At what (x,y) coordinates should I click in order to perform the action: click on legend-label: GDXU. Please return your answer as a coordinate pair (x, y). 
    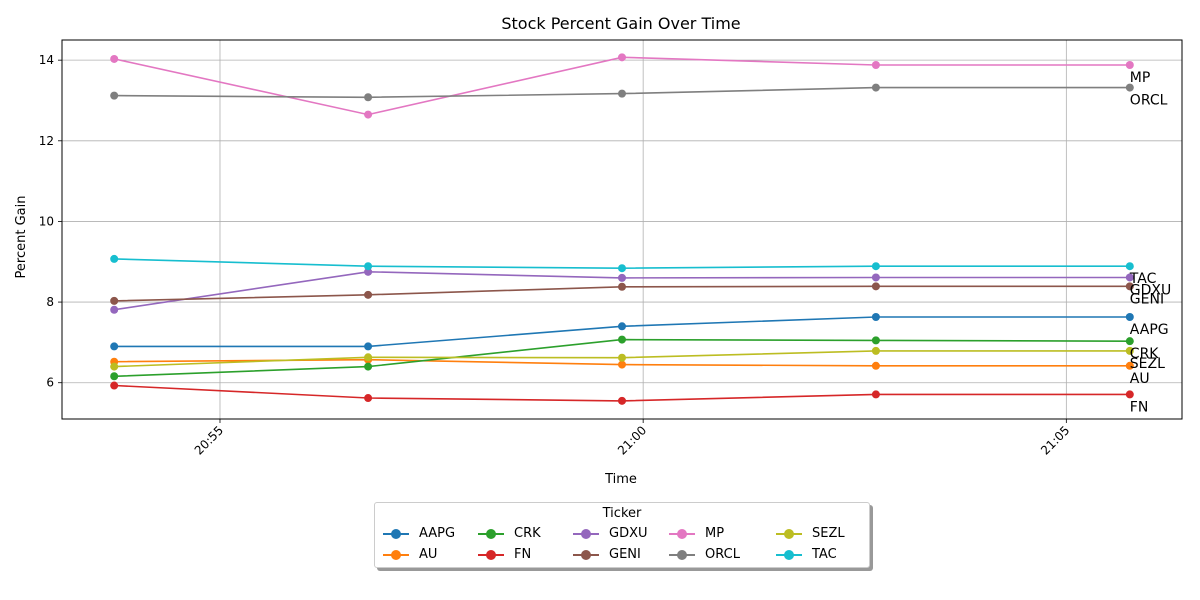
    Looking at the image, I should click on (628, 533).